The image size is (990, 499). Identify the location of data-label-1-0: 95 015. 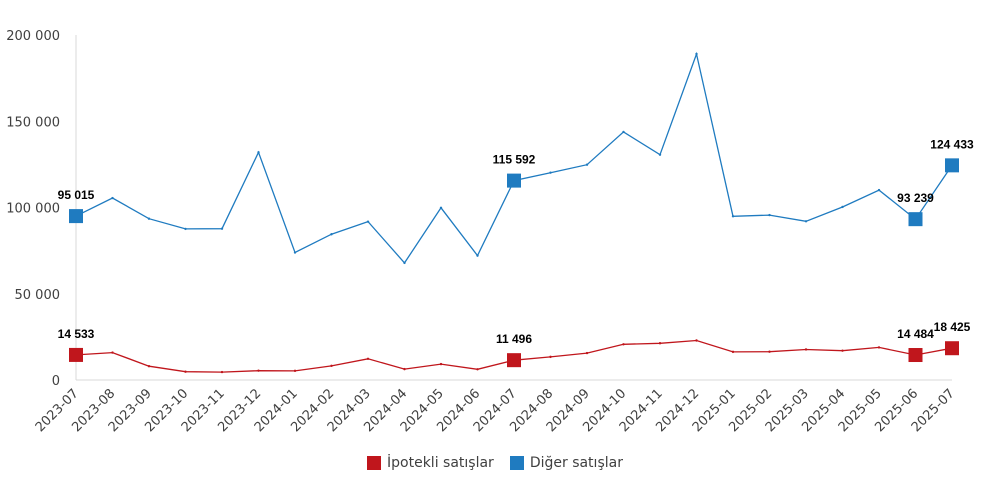
(76, 195).